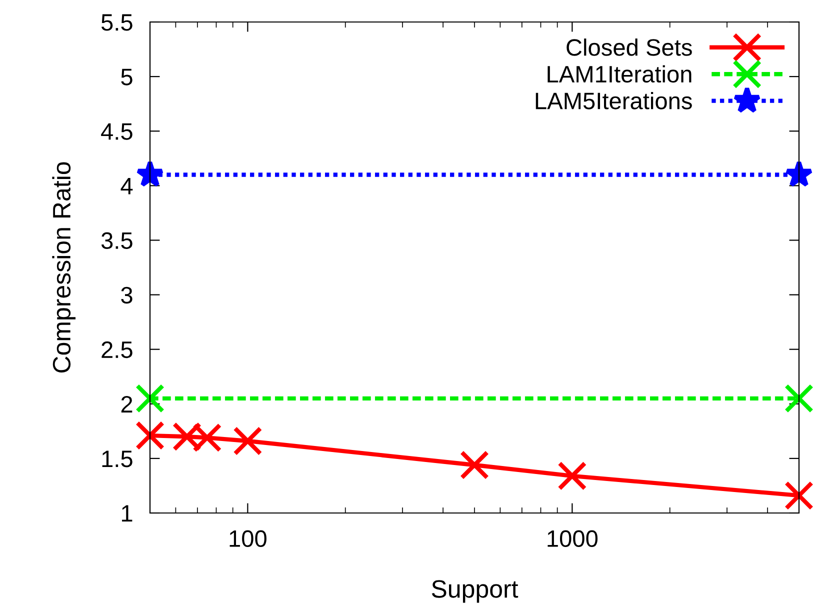 The height and width of the screenshot is (605, 829). Describe the element at coordinates (126, 77) in the screenshot. I see `y-tick-label: 5` at that location.